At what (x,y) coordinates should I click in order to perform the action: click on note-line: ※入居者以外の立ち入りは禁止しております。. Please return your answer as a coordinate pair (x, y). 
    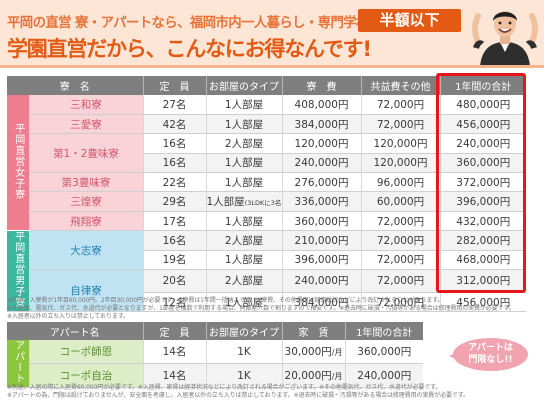
    Looking at the image, I should click on (68, 316).